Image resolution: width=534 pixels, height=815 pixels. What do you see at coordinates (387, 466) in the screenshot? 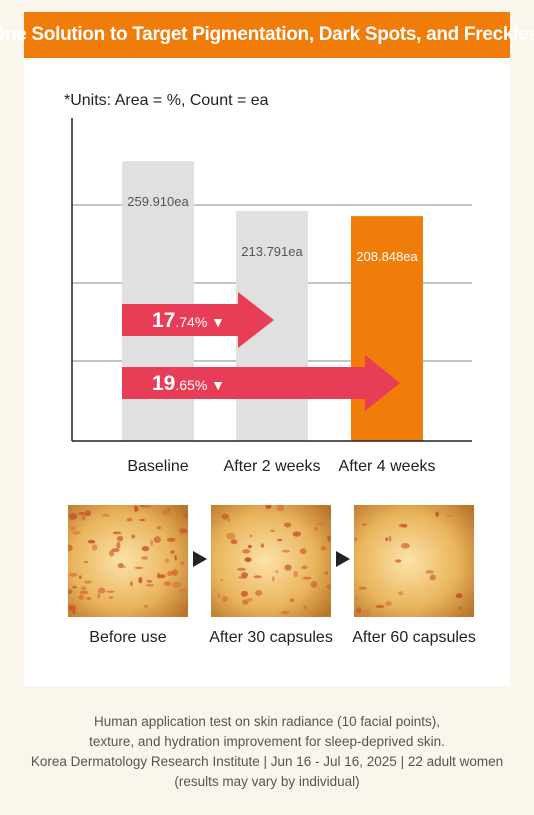
I see `x-tick-label: After 4 weeks` at bounding box center [387, 466].